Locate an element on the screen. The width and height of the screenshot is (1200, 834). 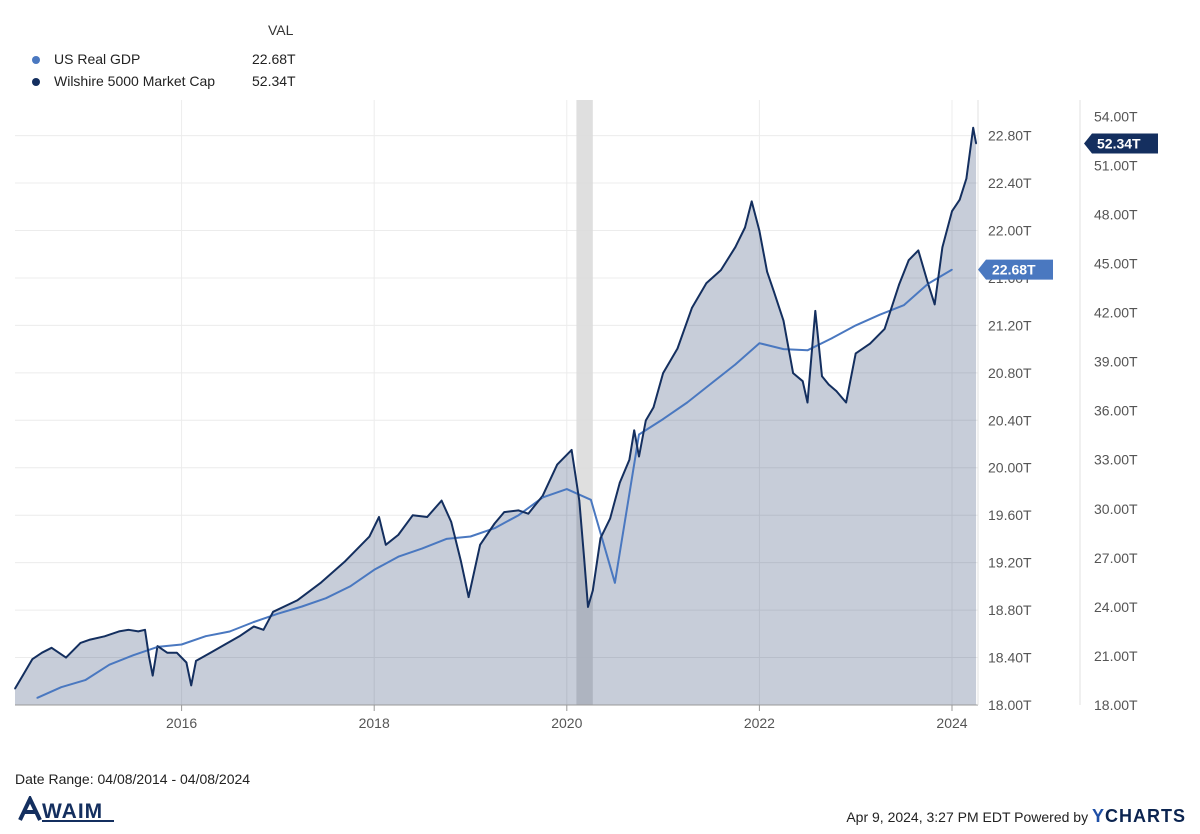
awaim-logo: WAIM is located at coordinates (68, 808).